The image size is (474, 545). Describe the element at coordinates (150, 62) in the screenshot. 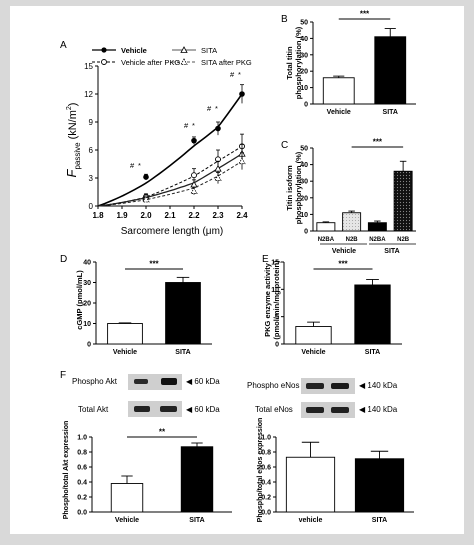

I see `legend-vehicle-pkg: Vehicle after PKG` at that location.